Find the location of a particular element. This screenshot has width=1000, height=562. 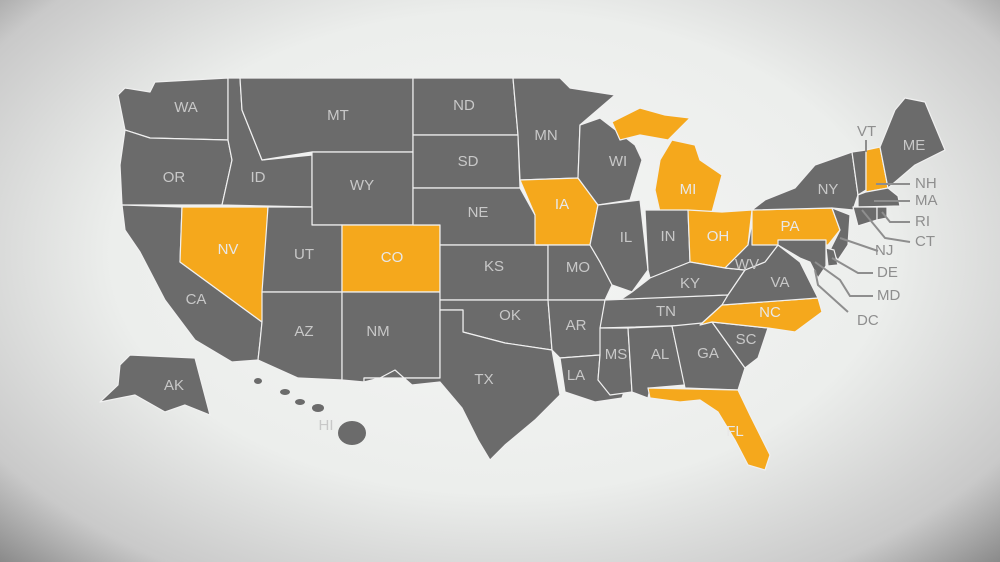

state-label-nm: NM is located at coordinates (377, 331).